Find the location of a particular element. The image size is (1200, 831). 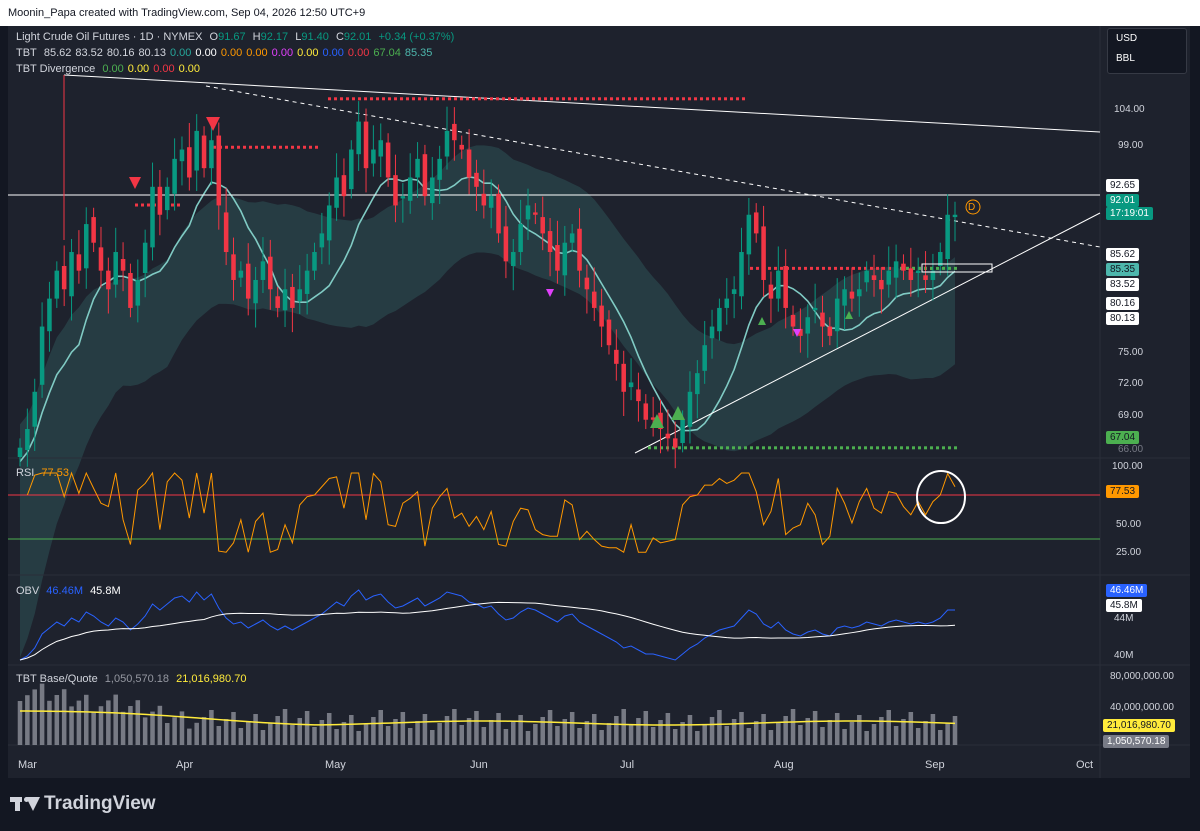

price-tick: 75.00 is located at coordinates (1131, 352).